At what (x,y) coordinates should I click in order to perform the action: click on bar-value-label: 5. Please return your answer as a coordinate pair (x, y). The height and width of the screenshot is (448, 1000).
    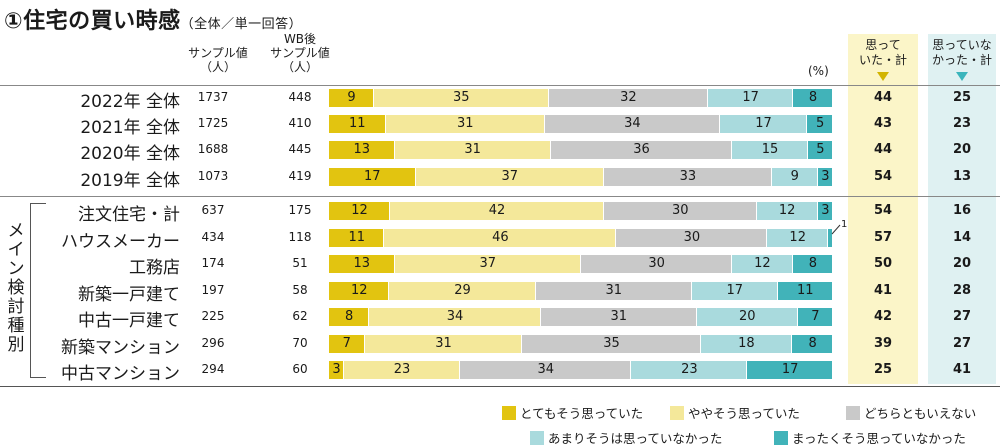
    Looking at the image, I should click on (820, 123).